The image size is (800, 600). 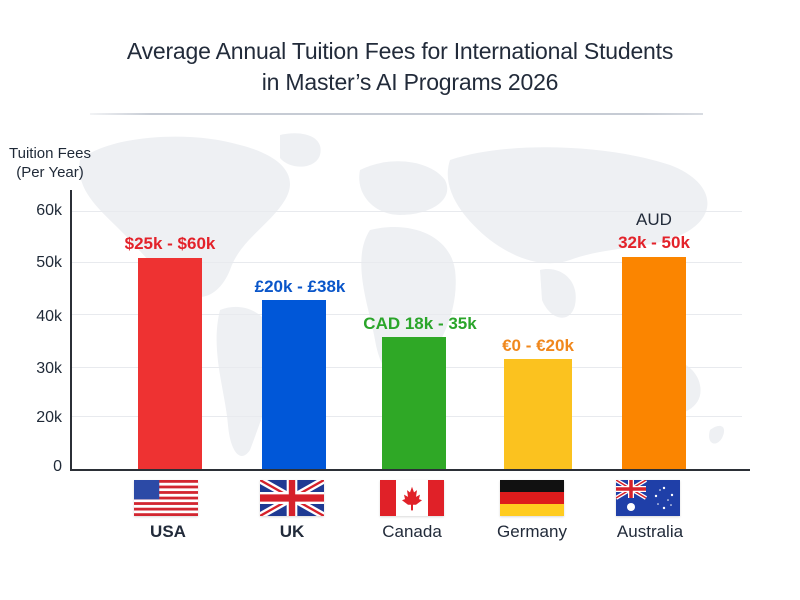 I want to click on y-tick-60k: 60k, so click(x=49, y=210).